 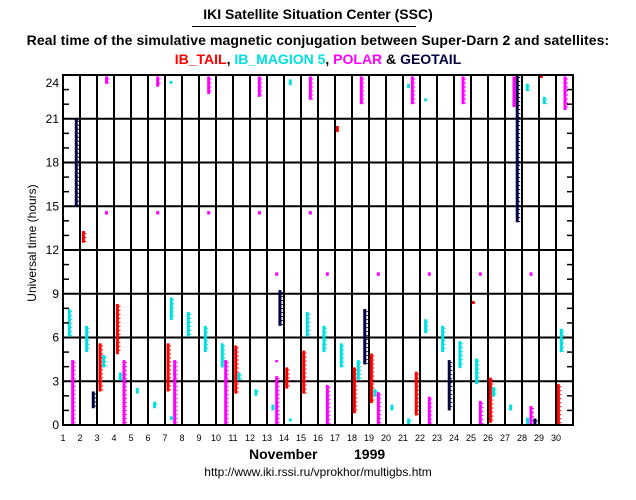 What do you see at coordinates (55, 425) in the screenshot?
I see `y-tick-label: 0` at bounding box center [55, 425].